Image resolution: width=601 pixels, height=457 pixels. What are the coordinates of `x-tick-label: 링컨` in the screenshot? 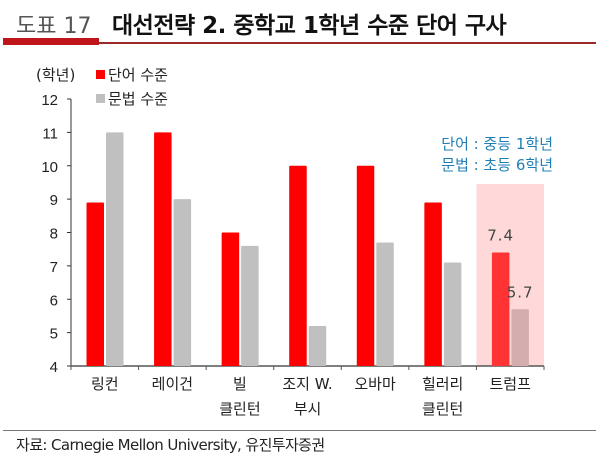 It's located at (105, 384).